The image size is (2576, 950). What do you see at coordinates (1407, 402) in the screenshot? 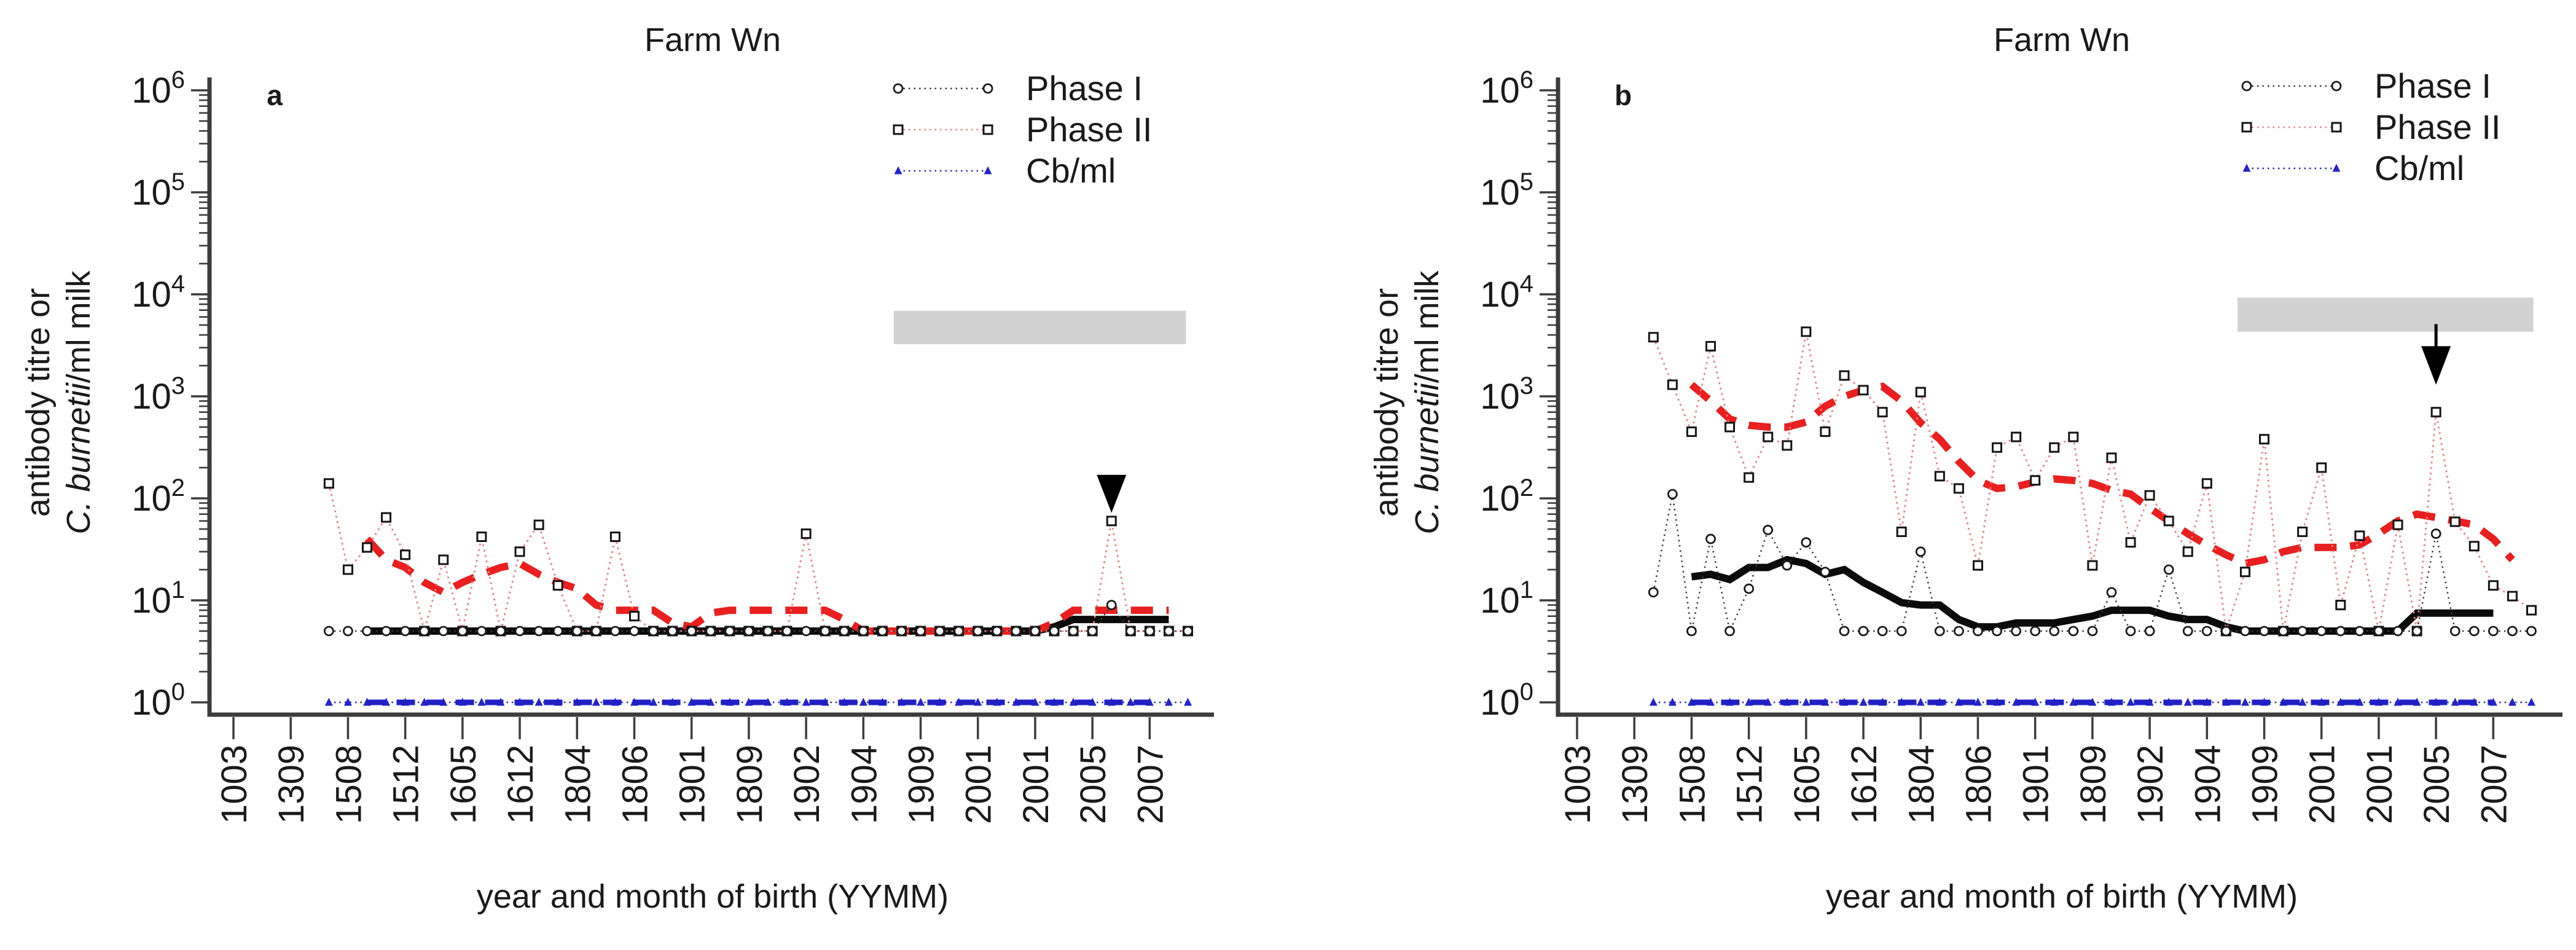
I see `panel-b-y-axis-label: antibody titre or C. burnetii/ml milk` at bounding box center [1407, 402].